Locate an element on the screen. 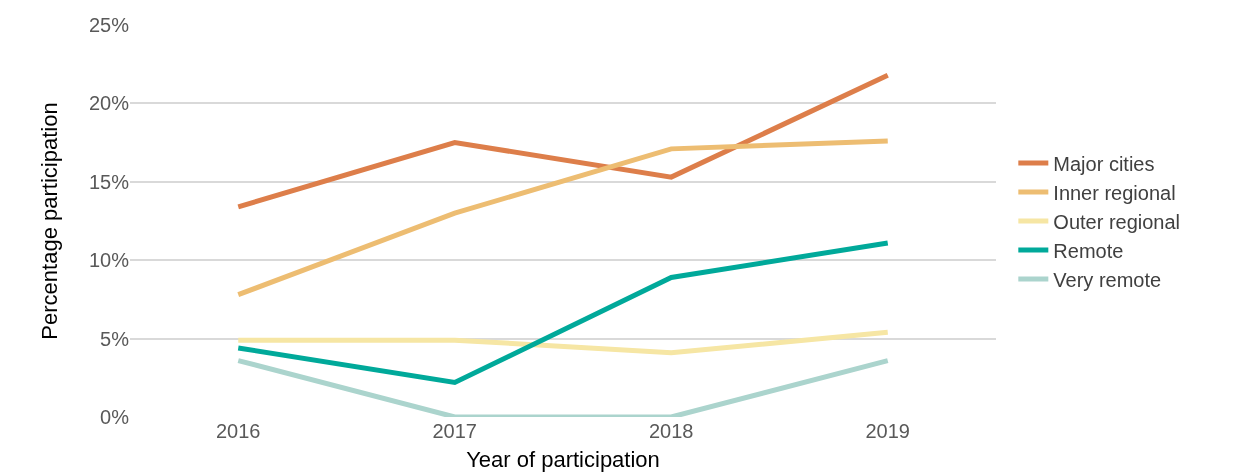 The height and width of the screenshot is (472, 1256). y-tick-label: 15% is located at coordinates (109, 181).